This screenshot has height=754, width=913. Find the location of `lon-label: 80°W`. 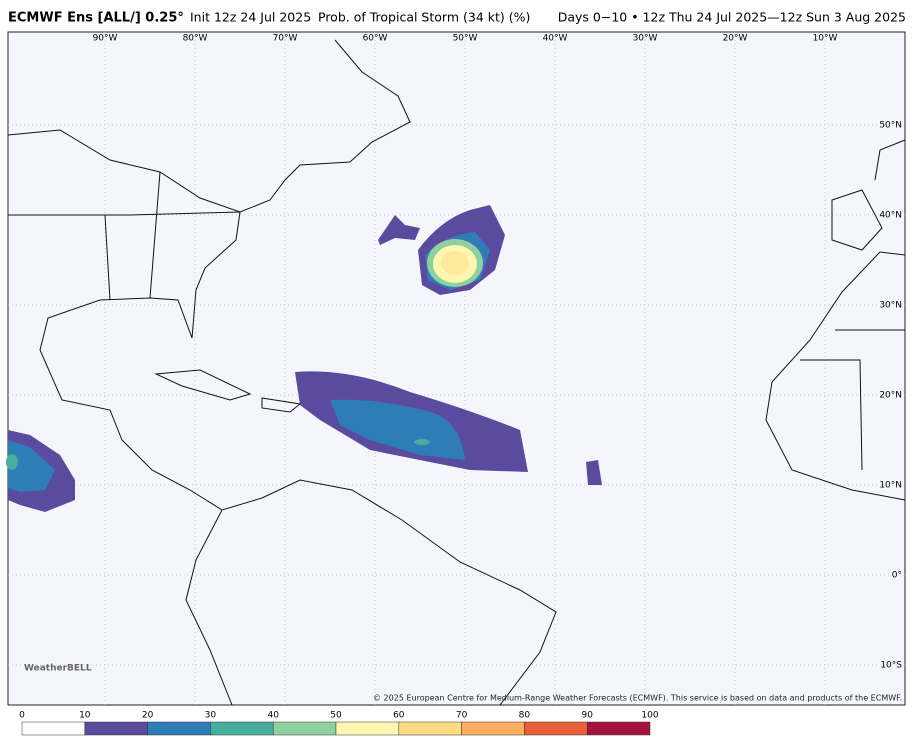

lon-label: 80°W is located at coordinates (195, 39).